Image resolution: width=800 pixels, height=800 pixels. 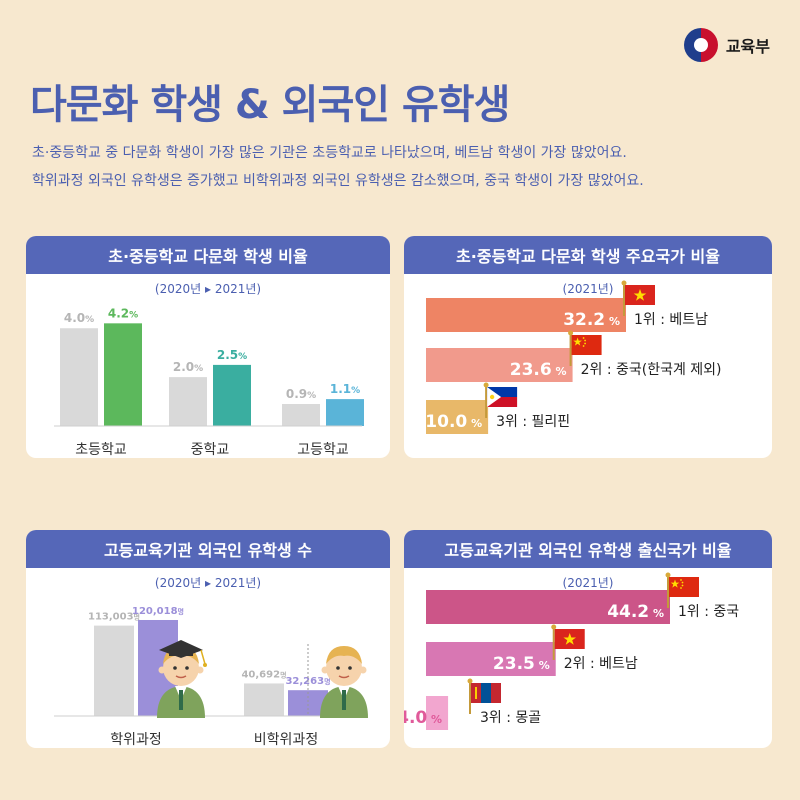 What do you see at coordinates (136, 740) in the screenshot?
I see `category-label: 학위과정` at bounding box center [136, 740].